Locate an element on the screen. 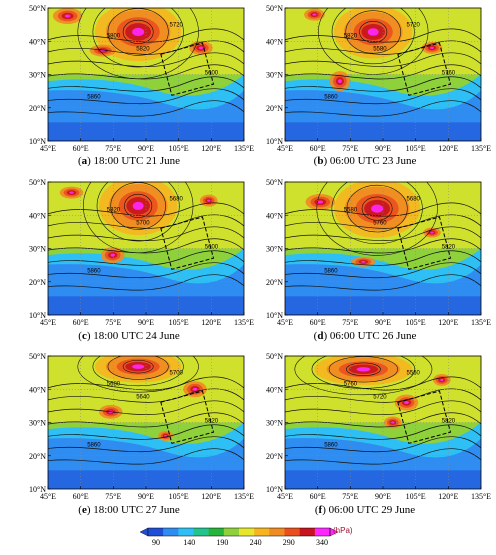  colorbar-tick-label: 140 is located at coordinates (189, 542).